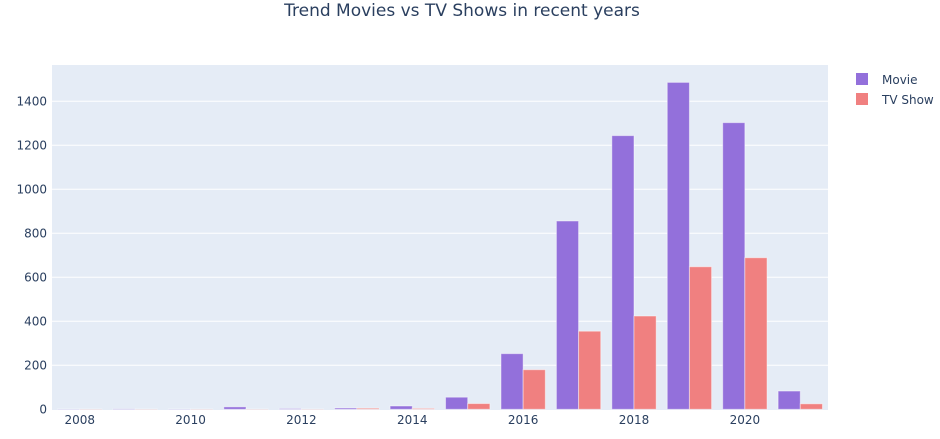 The image size is (940, 439). I want to click on bar-movie-2020, so click(734, 266).